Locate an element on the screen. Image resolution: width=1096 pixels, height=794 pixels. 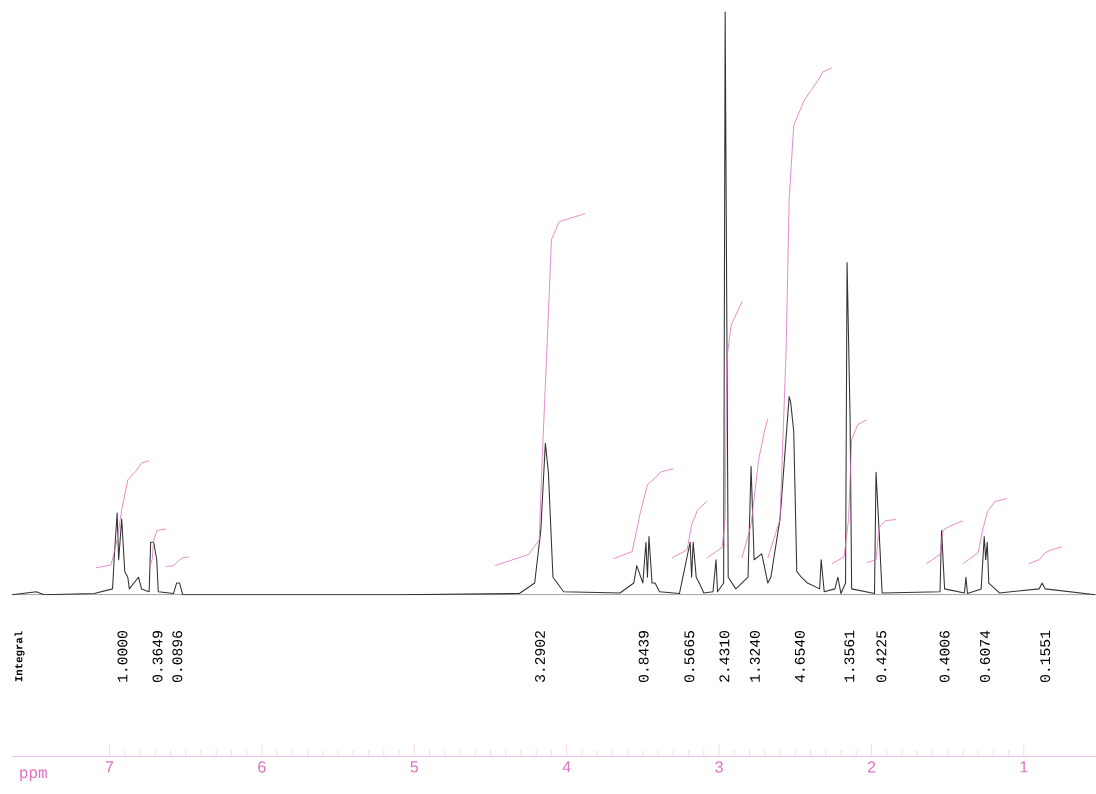
x-axis-title: ppm is located at coordinates (33, 775).